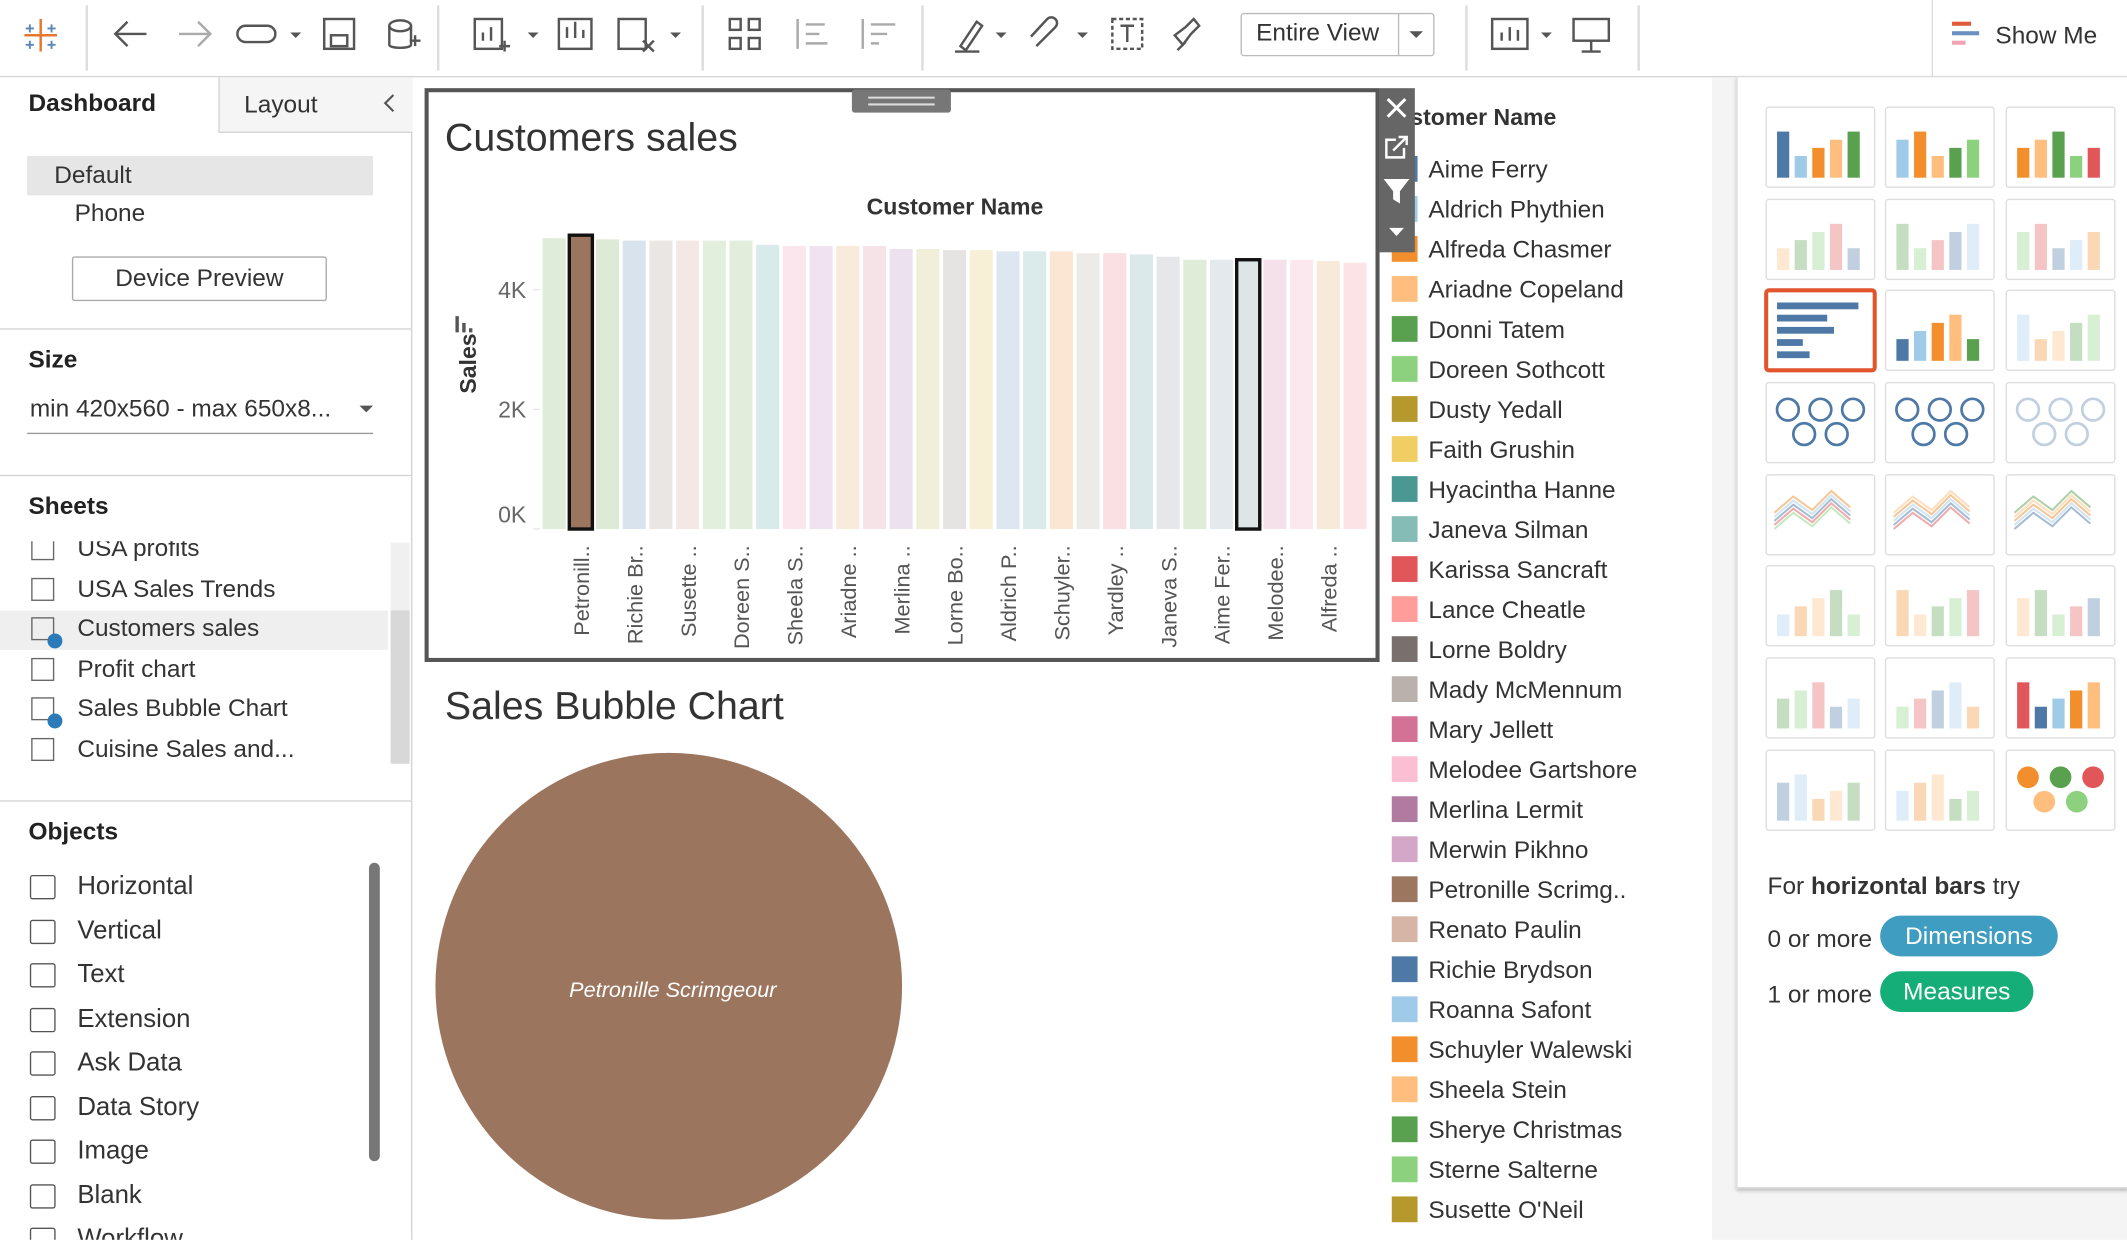 The height and width of the screenshot is (1240, 2127). What do you see at coordinates (281, 104) in the screenshot?
I see `tab: Layout` at bounding box center [281, 104].